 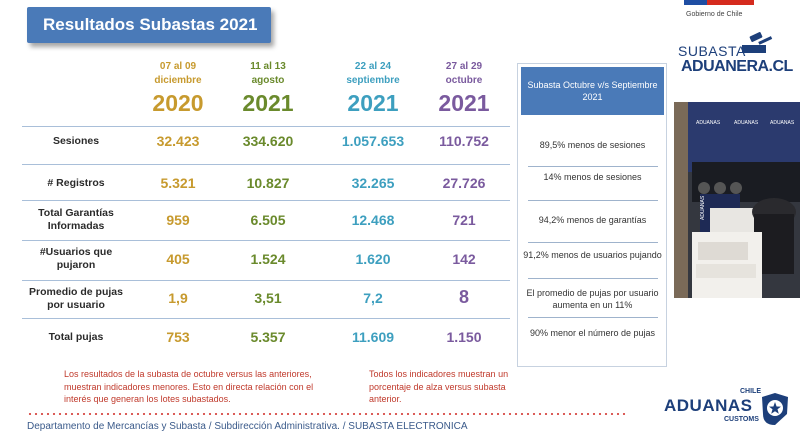 What do you see at coordinates (373, 66) in the screenshot?
I see `column-period: 22 al 24` at bounding box center [373, 66].